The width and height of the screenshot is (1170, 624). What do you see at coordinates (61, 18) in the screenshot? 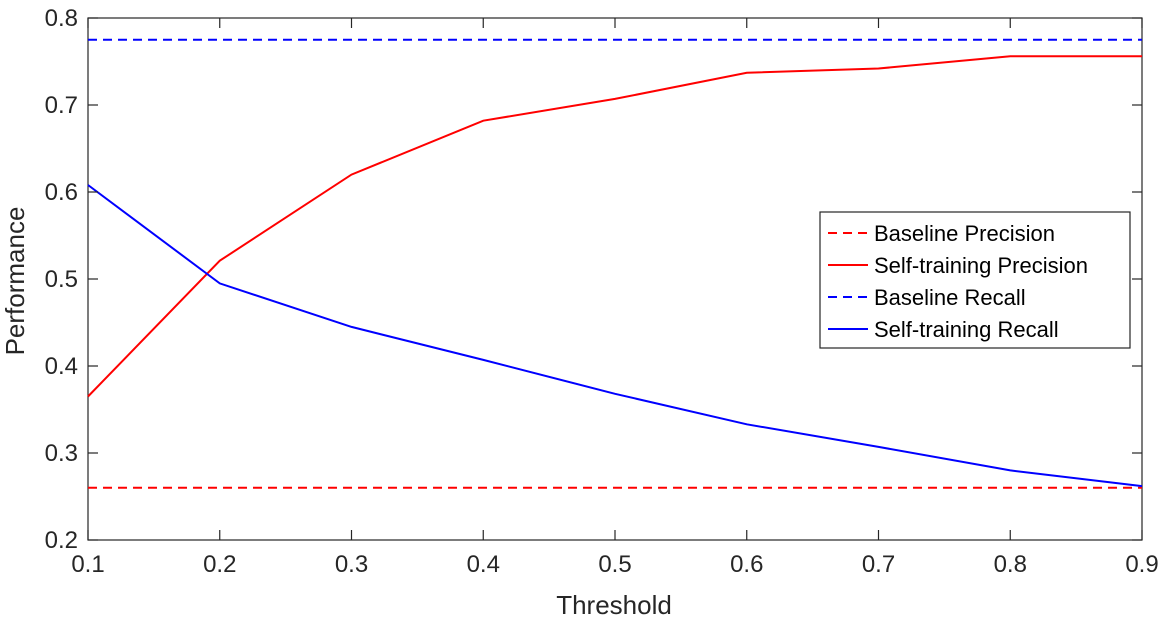
I see `y-tick-label: 0.8` at bounding box center [61, 18].